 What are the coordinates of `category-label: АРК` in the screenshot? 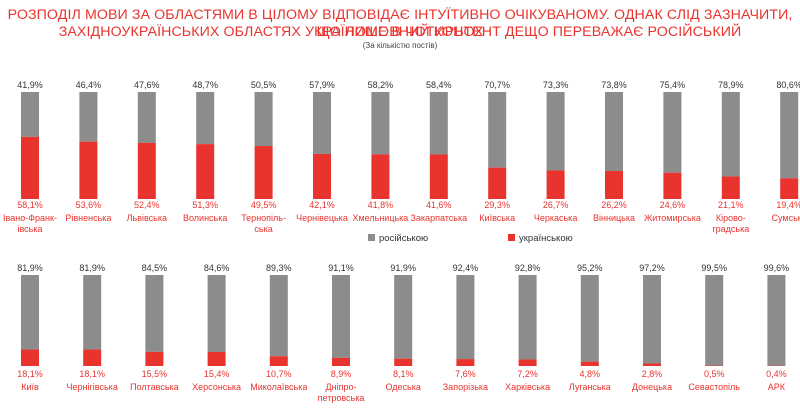 It's located at (777, 387).